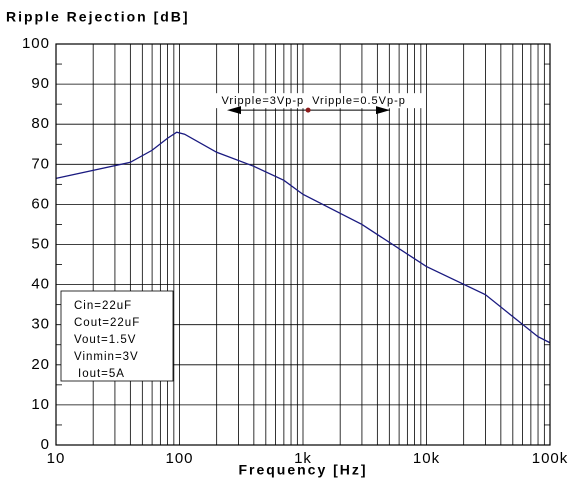  Describe the element at coordinates (101, 374) in the screenshot. I see `condition-text: Iout=5A` at that location.